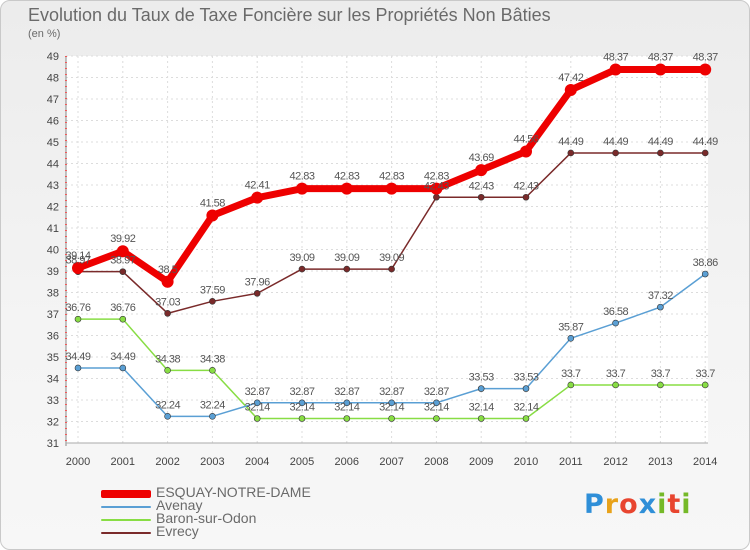  What do you see at coordinates (257, 282) in the screenshot?
I see `data-label: 37.96` at bounding box center [257, 282].